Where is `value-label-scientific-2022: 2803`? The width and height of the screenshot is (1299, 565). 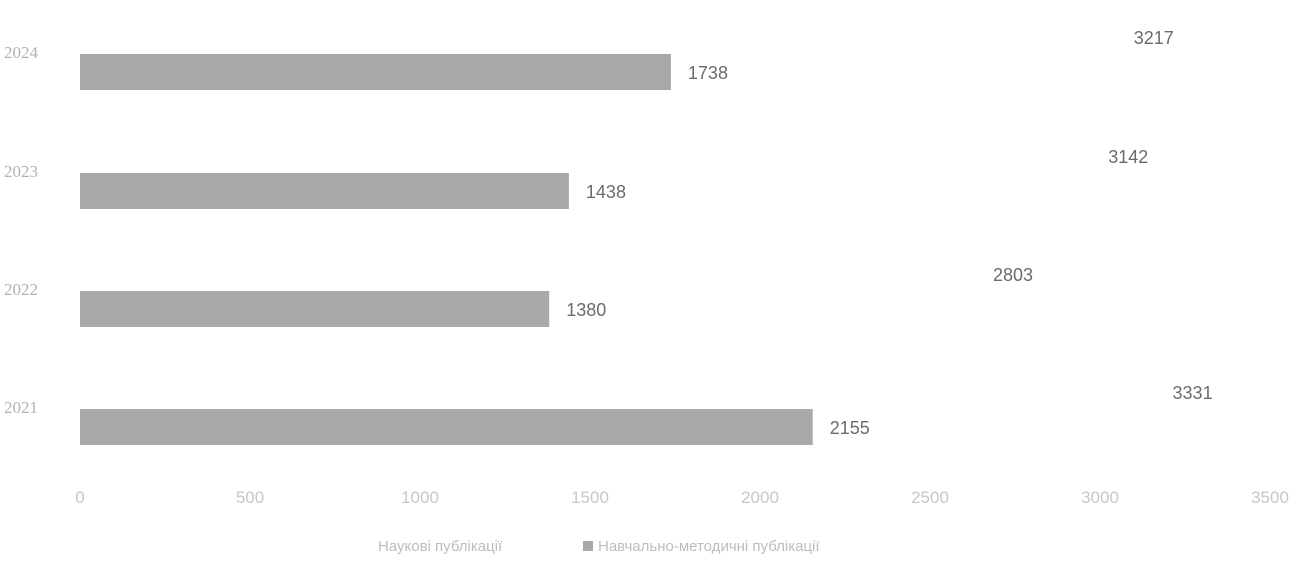 value-label-scientific-2022: 2803 is located at coordinates (1013, 275).